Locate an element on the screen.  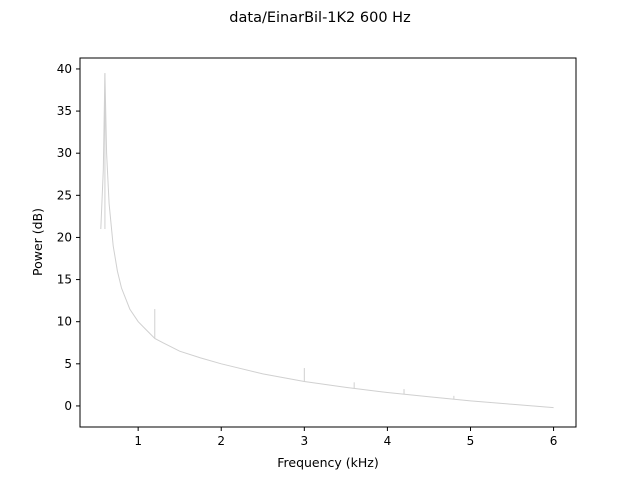
x-tick-label: 4 is located at coordinates (388, 441).